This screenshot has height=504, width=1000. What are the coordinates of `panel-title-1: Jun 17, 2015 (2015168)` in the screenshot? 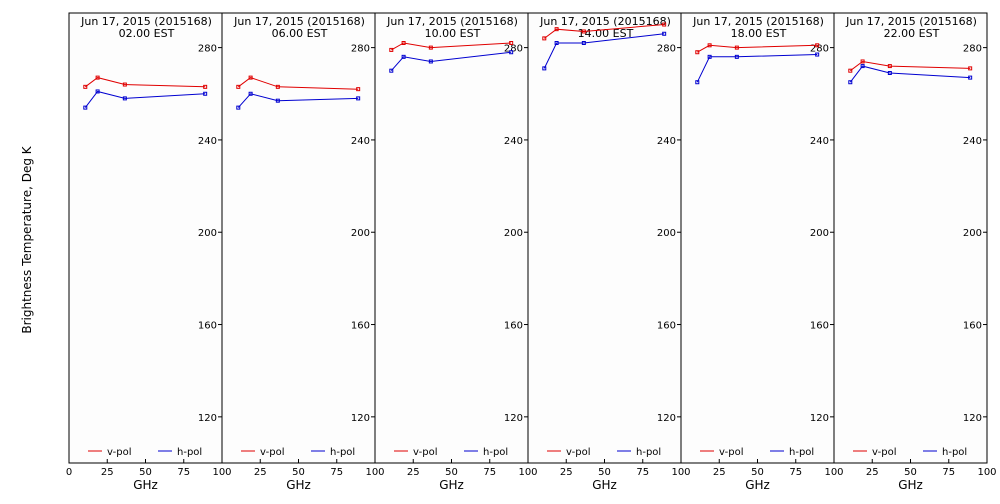 It's located at (146, 21).